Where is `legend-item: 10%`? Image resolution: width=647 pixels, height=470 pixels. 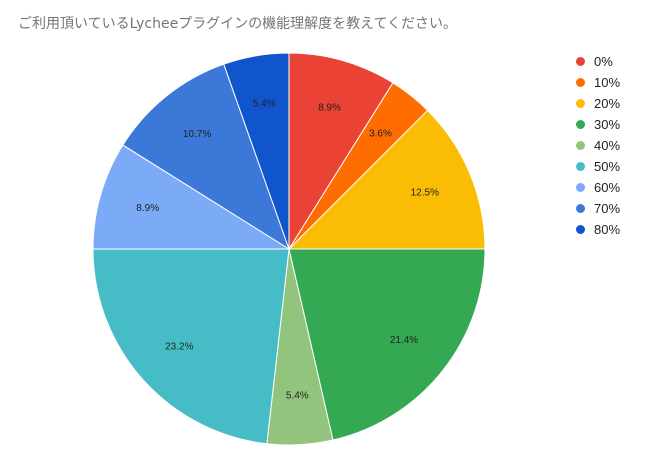
legend-item: 10% is located at coordinates (598, 82).